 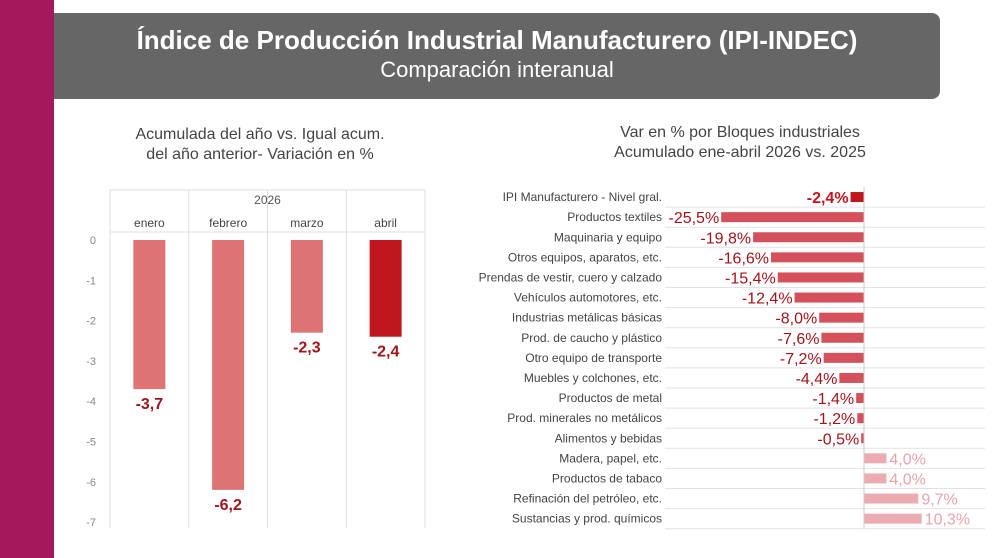 What do you see at coordinates (593, 378) in the screenshot?
I see `category-label: Muebles y colchones, etc.` at bounding box center [593, 378].